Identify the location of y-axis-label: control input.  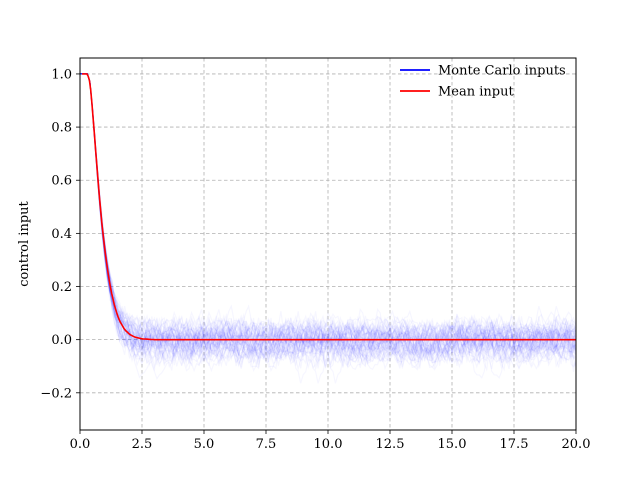
(24, 243).